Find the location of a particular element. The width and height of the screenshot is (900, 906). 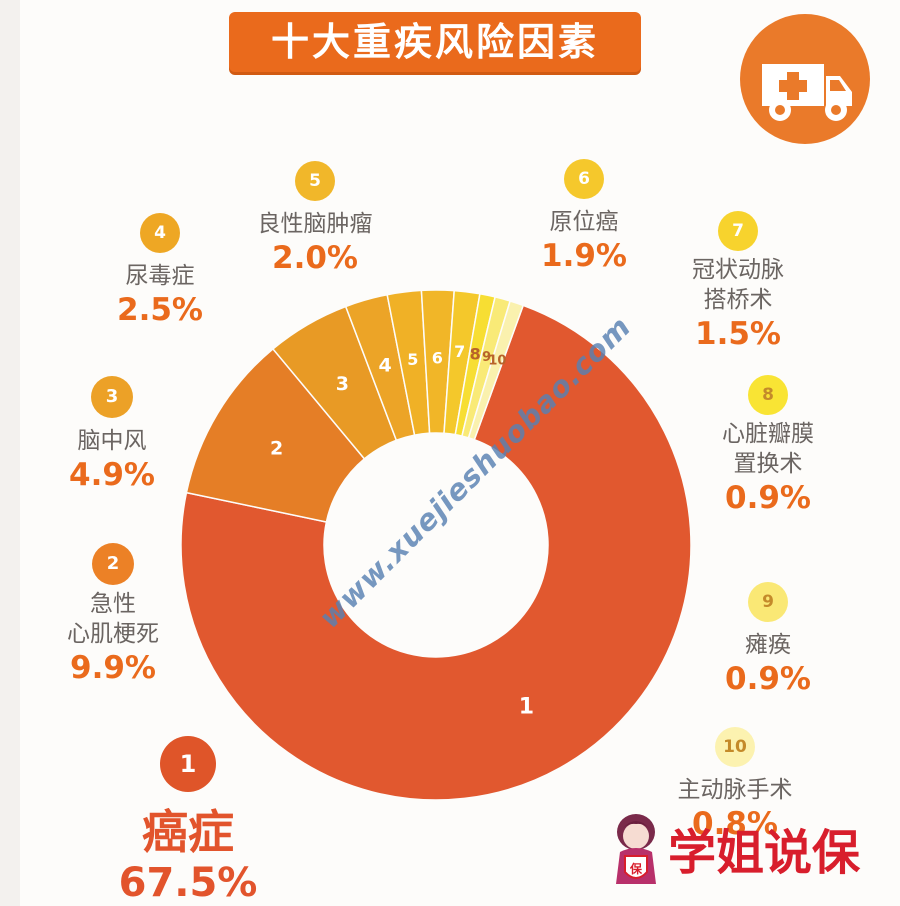

legend-item-2: 2 急性 心肌梗死 9.9% is located at coordinates (113, 615).